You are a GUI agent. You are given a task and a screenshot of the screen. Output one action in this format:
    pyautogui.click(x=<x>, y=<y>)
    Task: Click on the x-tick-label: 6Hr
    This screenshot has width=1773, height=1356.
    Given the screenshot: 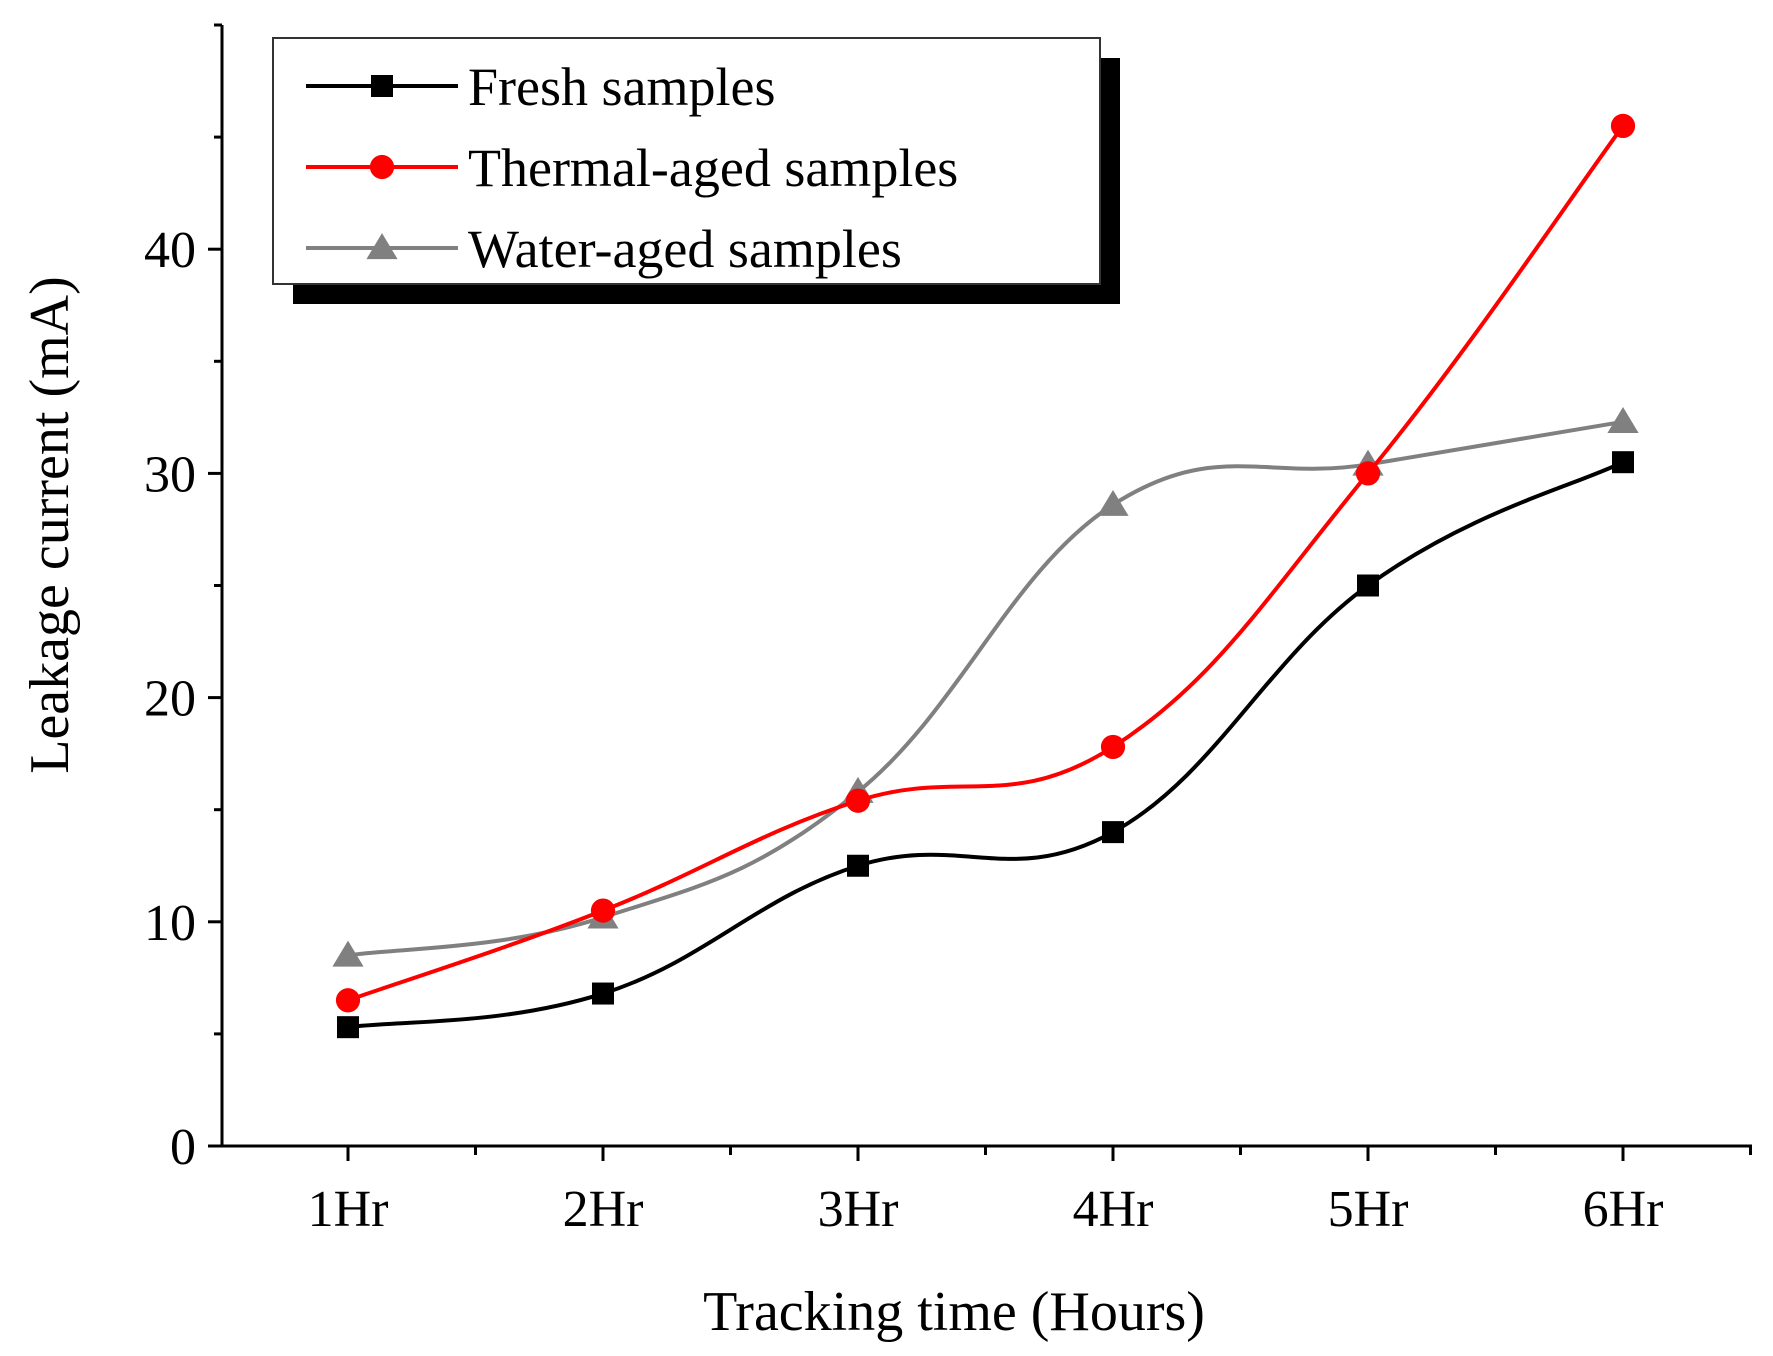 What is the action you would take?
    pyautogui.click(x=1623, y=1209)
    